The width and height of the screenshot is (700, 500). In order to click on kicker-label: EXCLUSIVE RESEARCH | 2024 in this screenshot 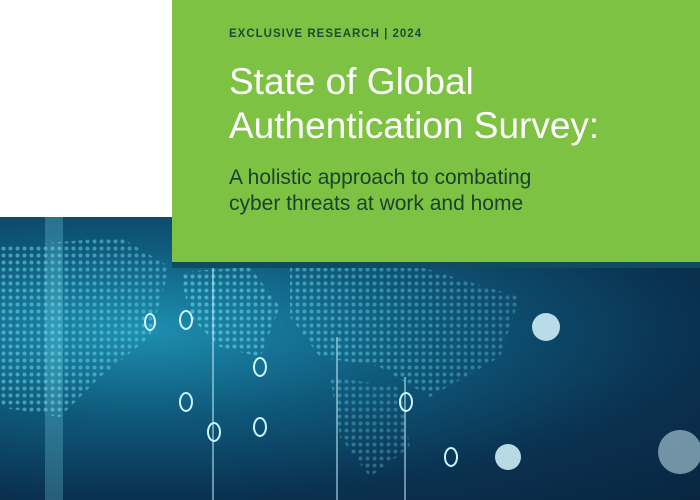, I will do `click(326, 34)`.